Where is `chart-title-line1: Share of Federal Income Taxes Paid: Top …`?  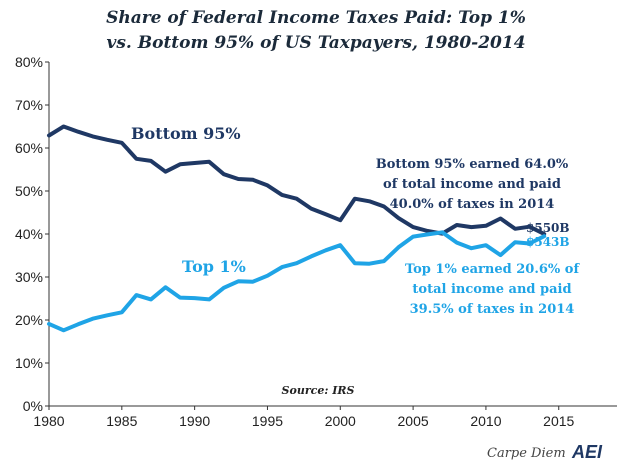 chart-title-line1: Share of Federal Income Taxes Paid: Top … is located at coordinates (316, 18).